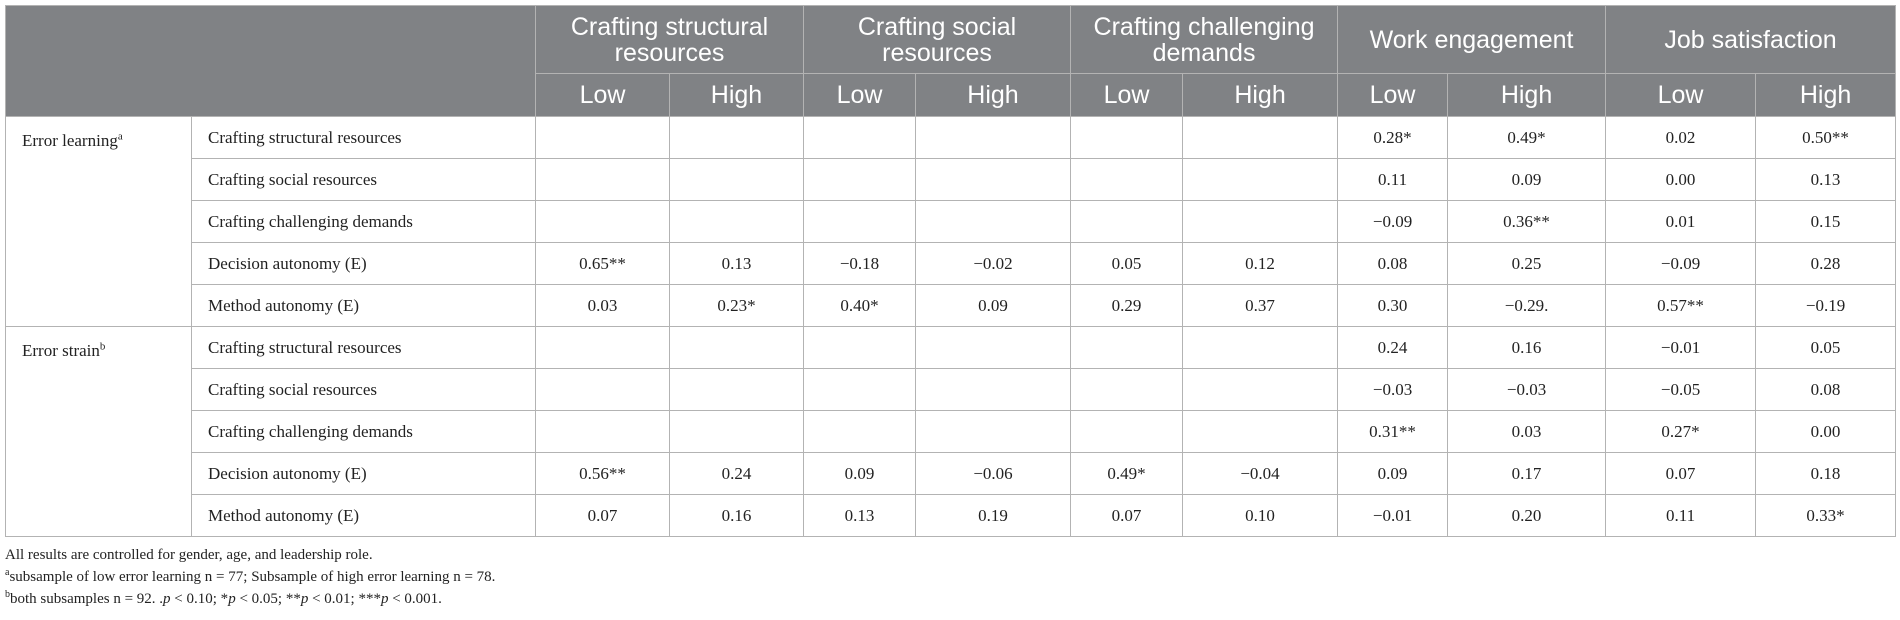 The height and width of the screenshot is (620, 1900). What do you see at coordinates (1681, 431) in the screenshot?
I see `coefficient-cell: 0.27*` at bounding box center [1681, 431].